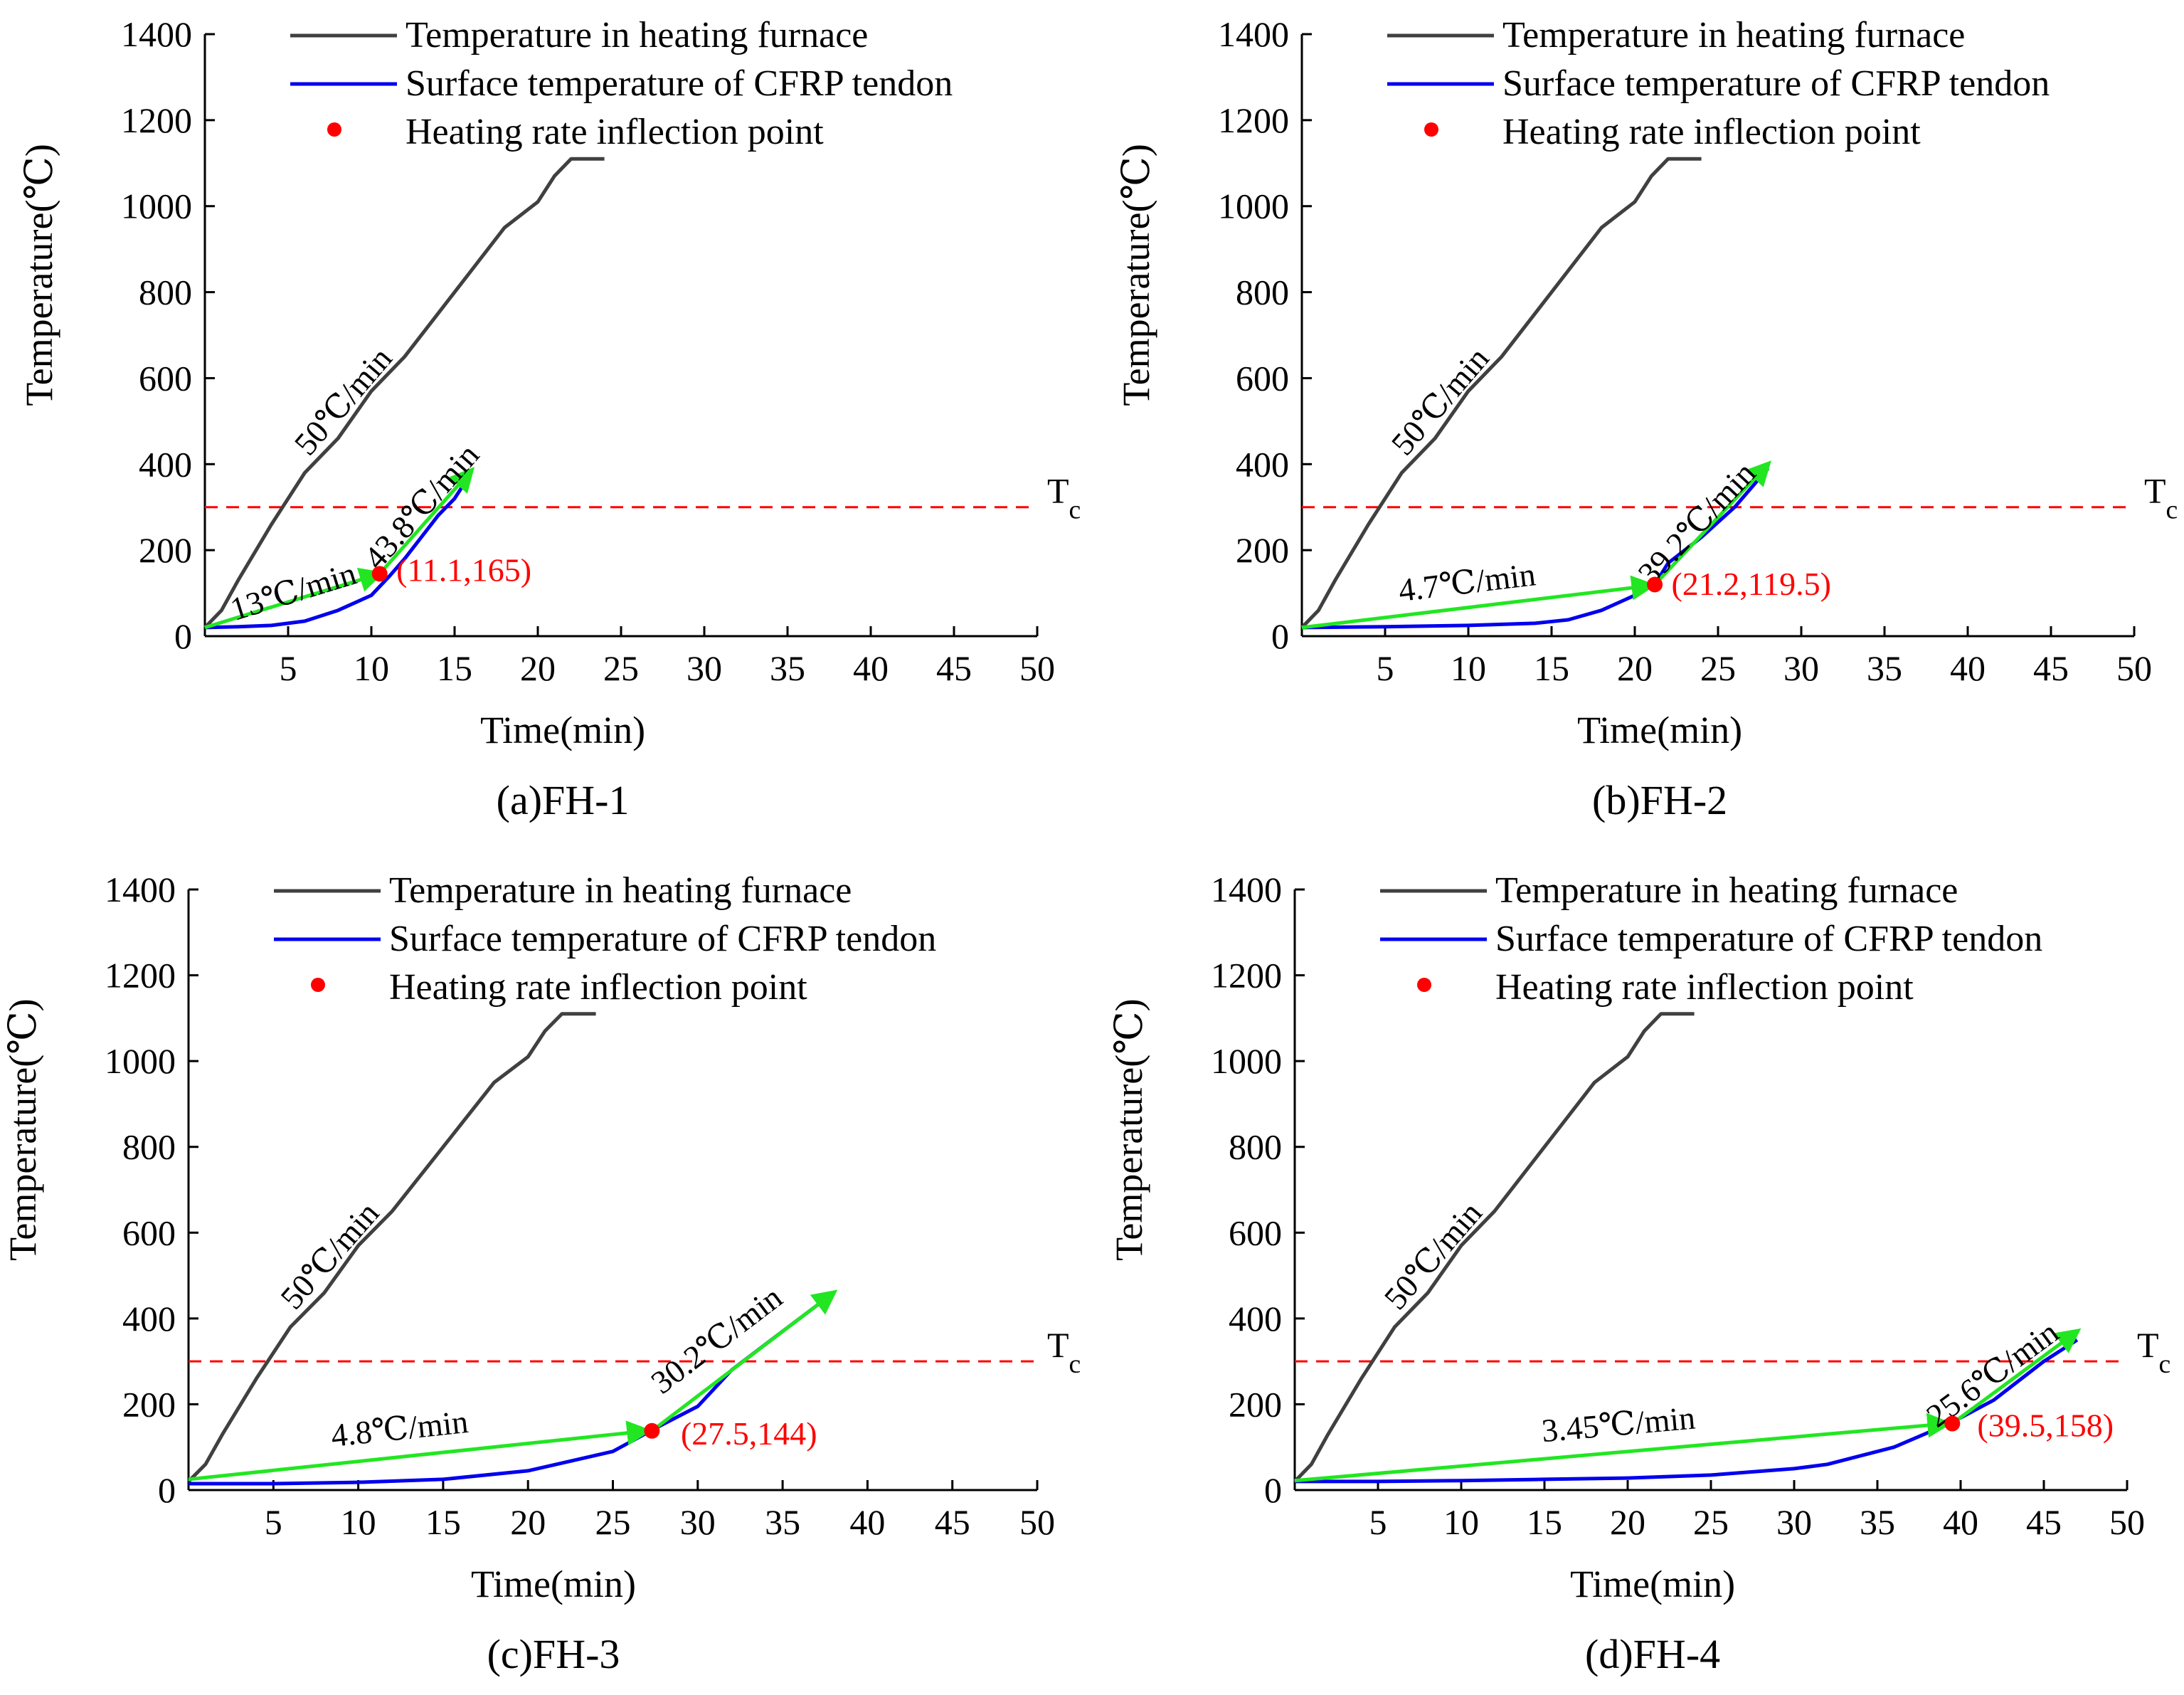 The width and height of the screenshot is (2184, 1695). What do you see at coordinates (463, 570) in the screenshot?
I see `inflection-point-label: (11.1,165)` at bounding box center [463, 570].